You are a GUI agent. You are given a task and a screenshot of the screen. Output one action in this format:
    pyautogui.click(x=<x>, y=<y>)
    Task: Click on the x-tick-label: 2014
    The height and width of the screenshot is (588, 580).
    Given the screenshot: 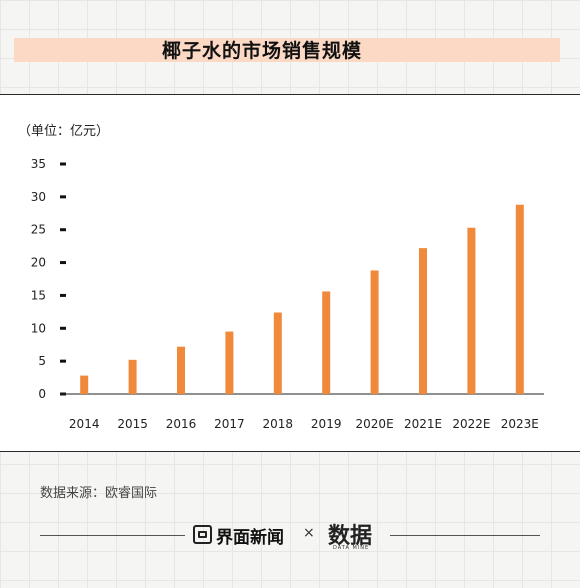 What is the action you would take?
    pyautogui.click(x=84, y=424)
    